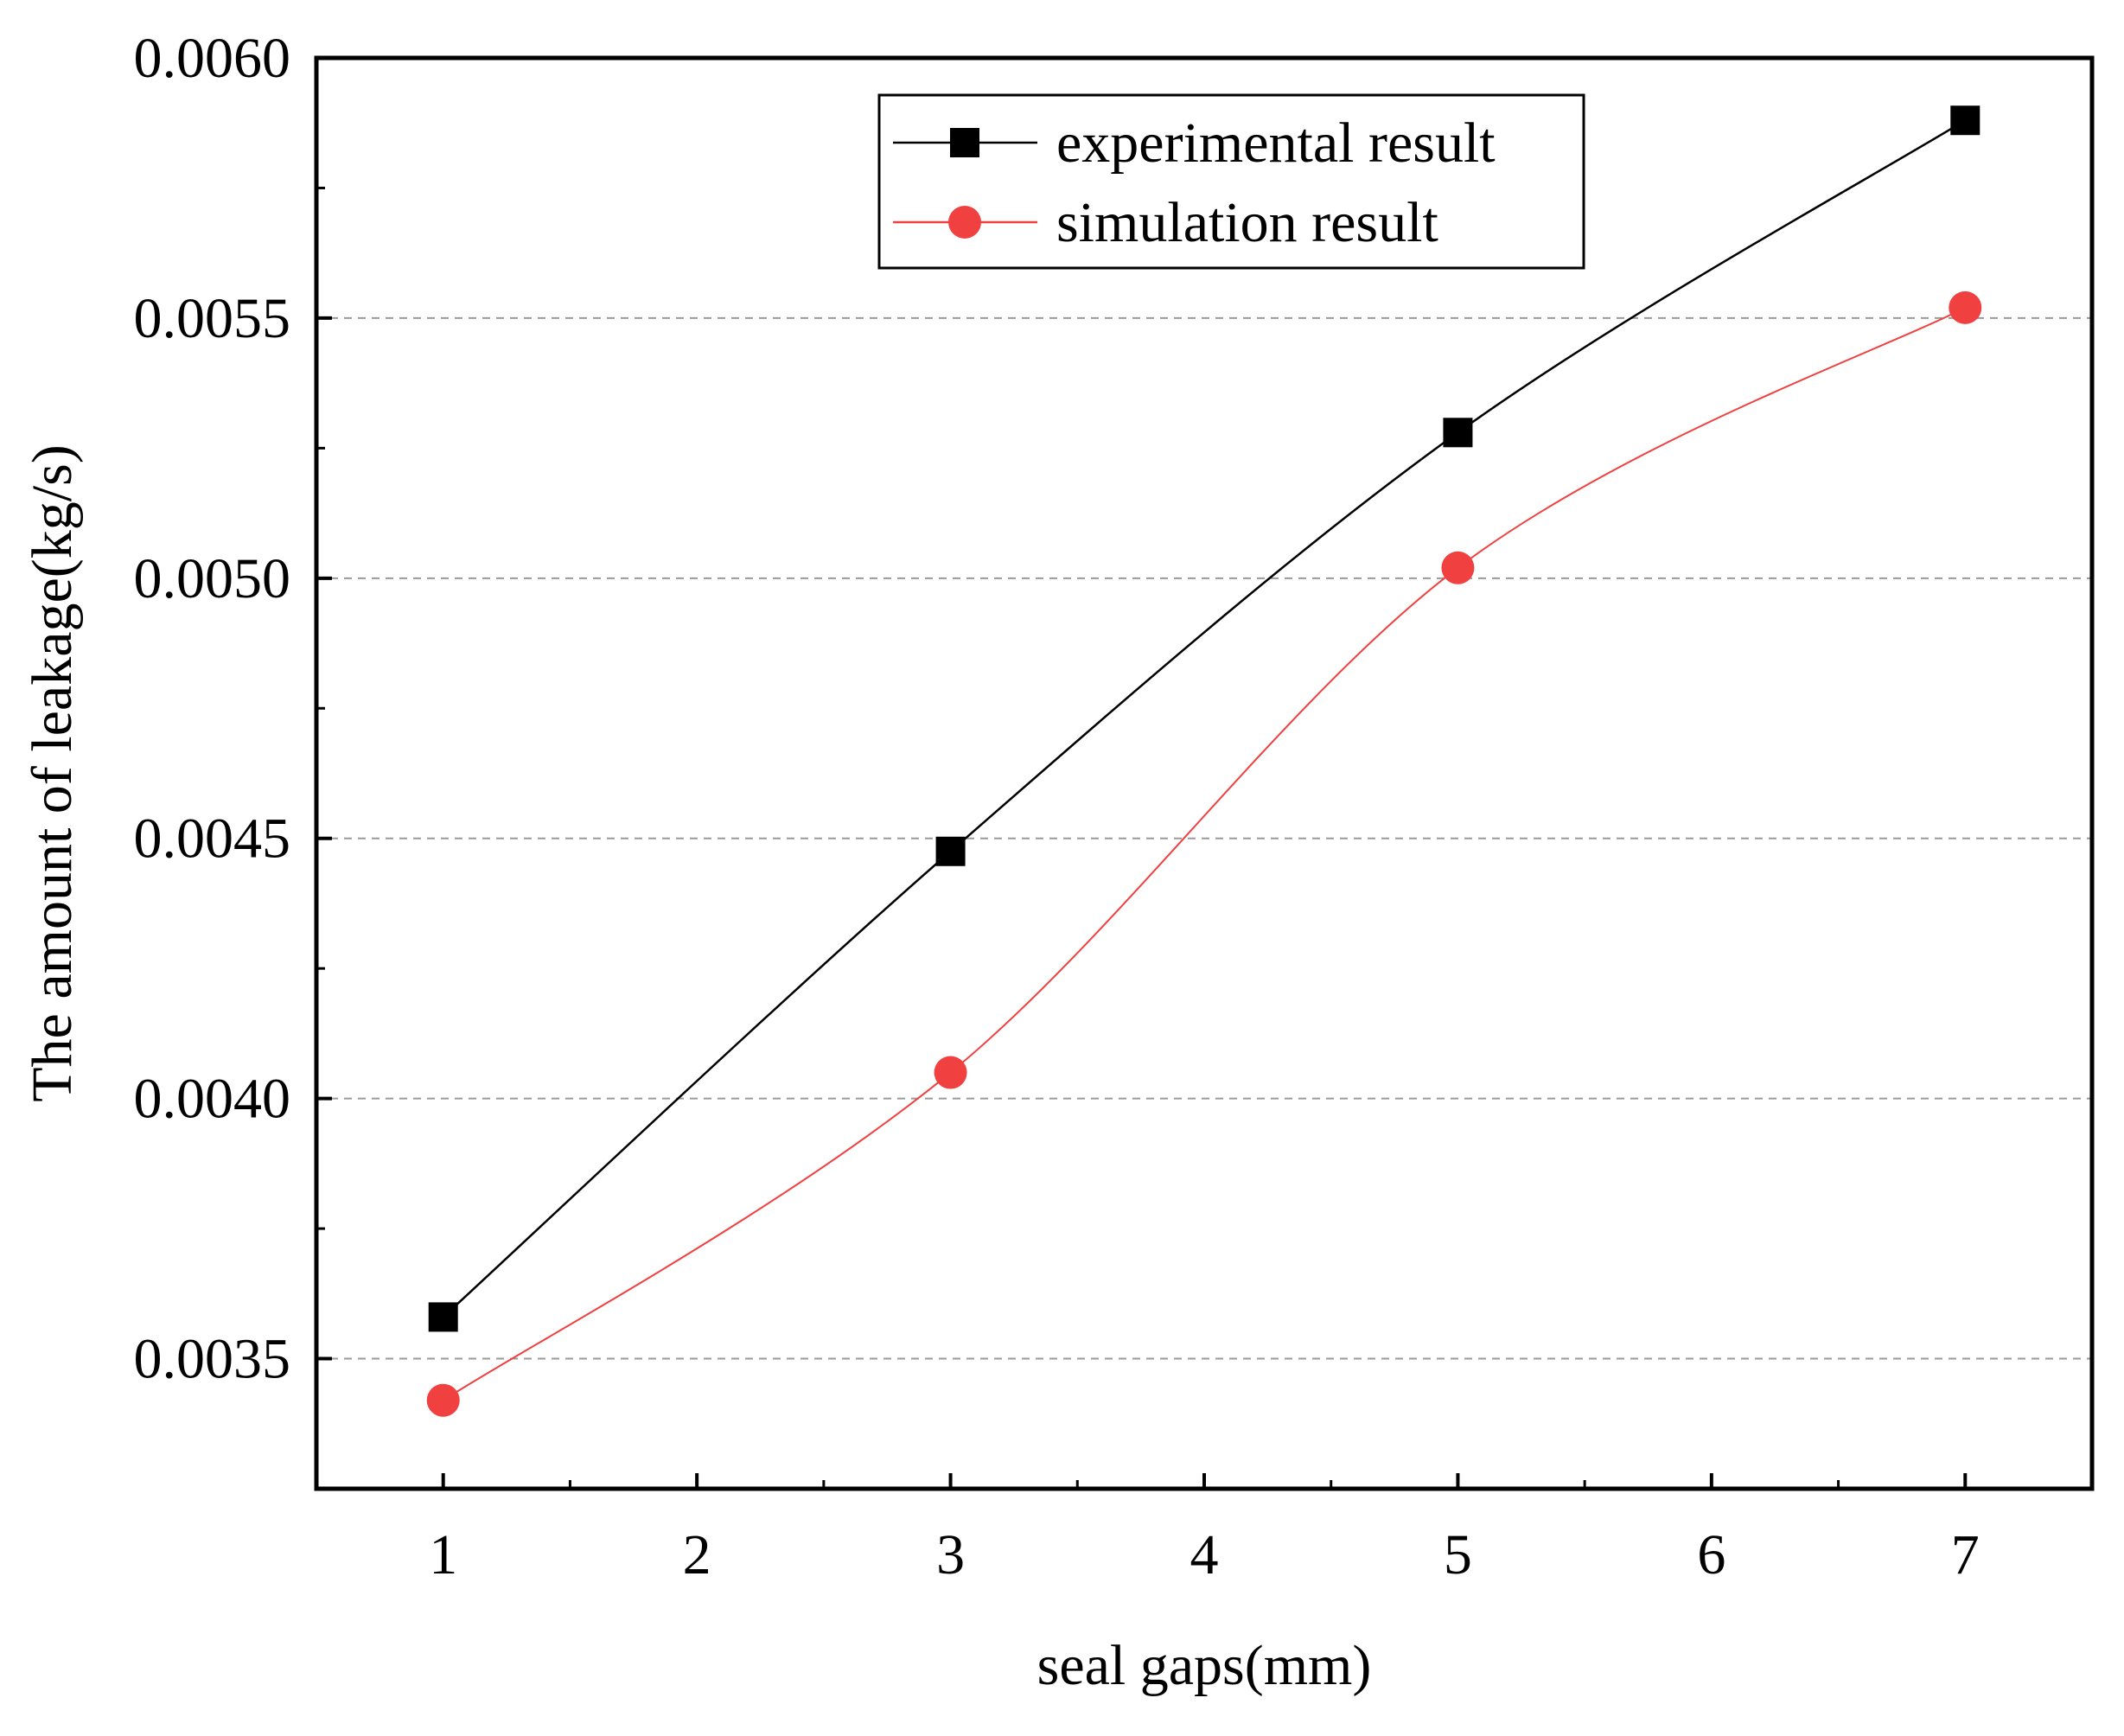  Describe the element at coordinates (53, 773) in the screenshot. I see `y-axis-label: The amount of leakage(kg/s)` at that location.